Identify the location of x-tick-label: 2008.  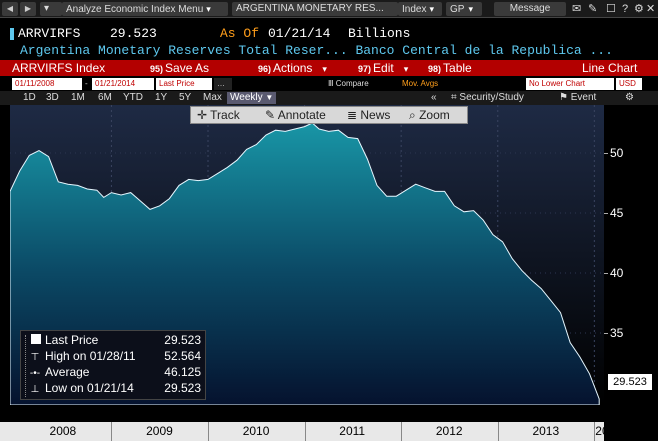
(63, 431).